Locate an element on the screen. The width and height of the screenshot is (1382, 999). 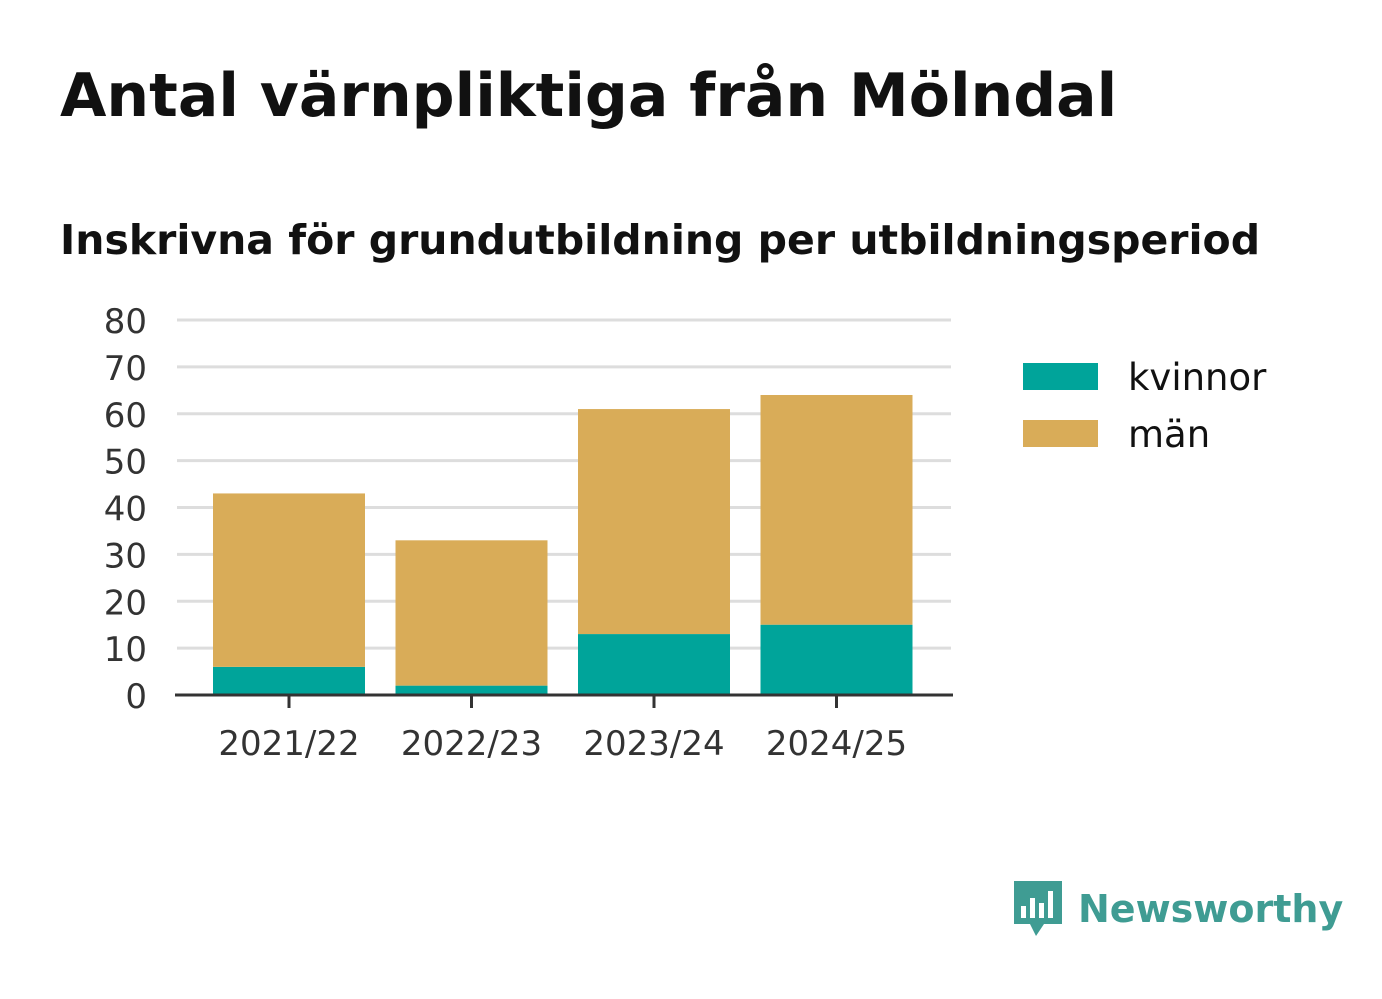
y-tick-label: 70 is located at coordinates (125, 369).